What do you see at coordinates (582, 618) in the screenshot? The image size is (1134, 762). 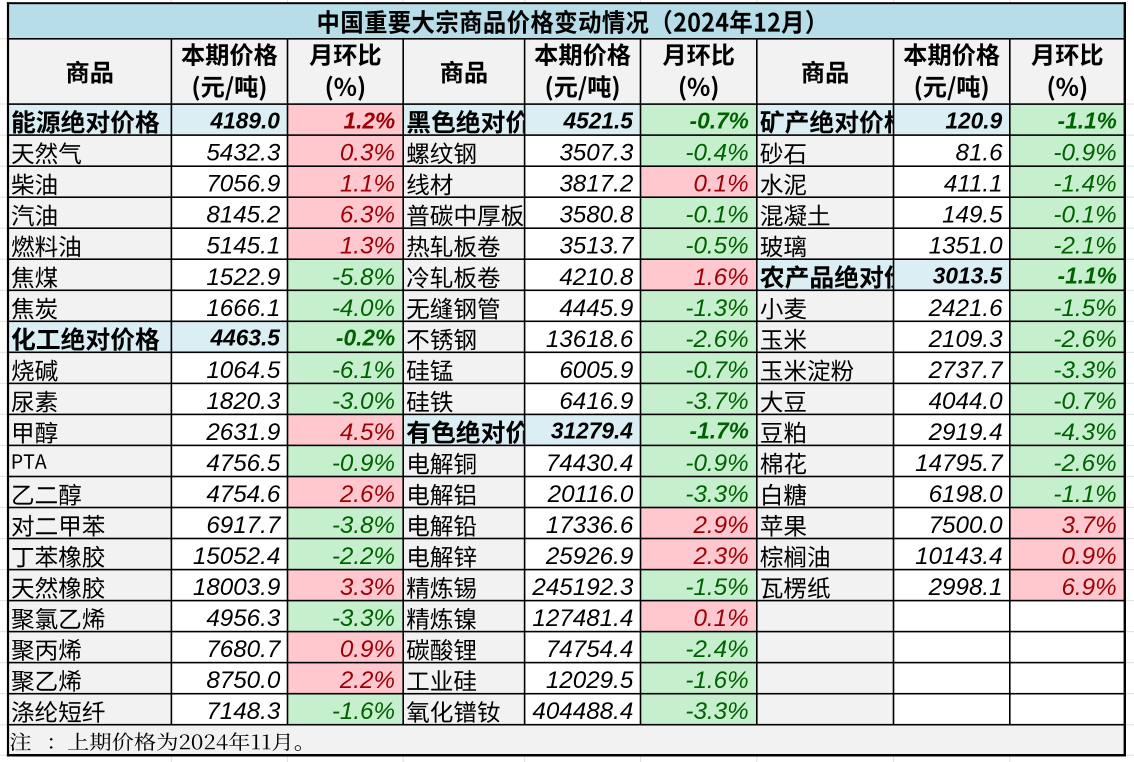 I see `svg-text: 127481.4` at bounding box center [582, 618].